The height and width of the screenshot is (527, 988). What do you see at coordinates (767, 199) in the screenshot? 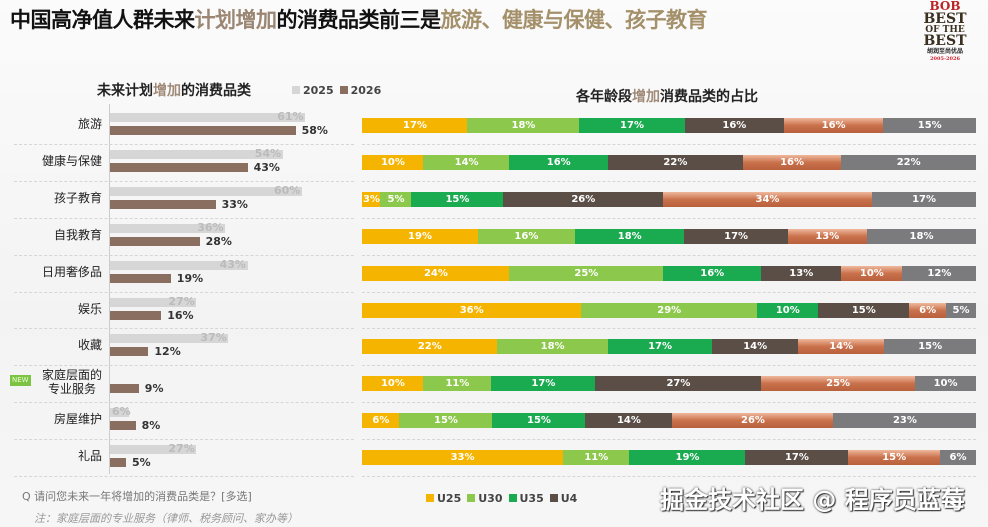
I see `stacked-segment: 34%` at bounding box center [767, 199].